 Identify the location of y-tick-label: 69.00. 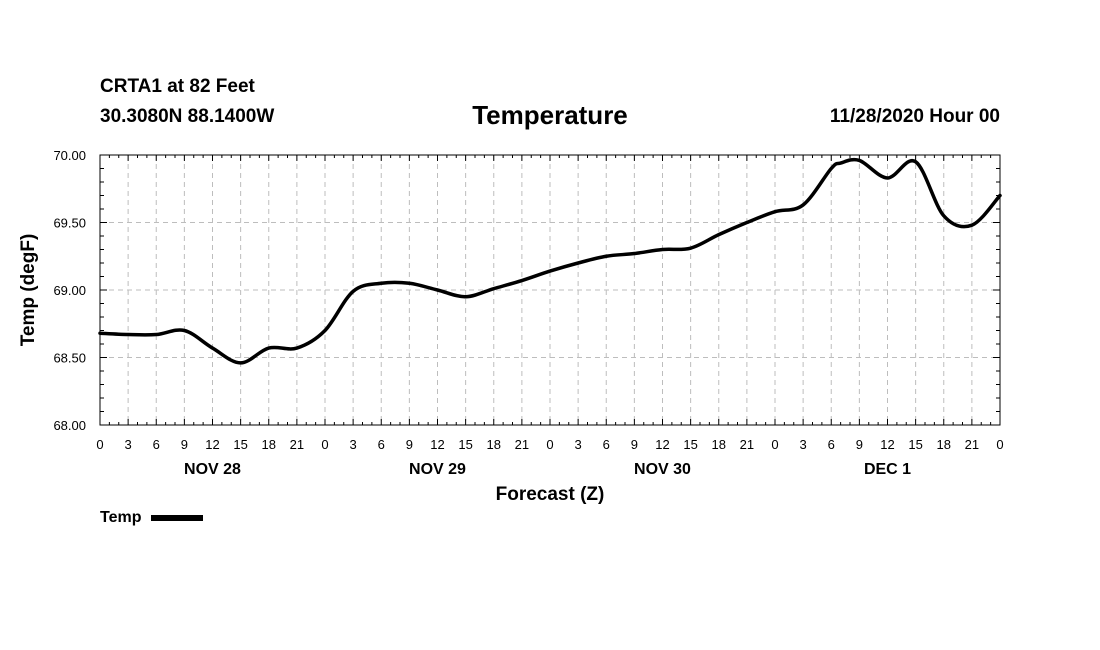
(69, 290).